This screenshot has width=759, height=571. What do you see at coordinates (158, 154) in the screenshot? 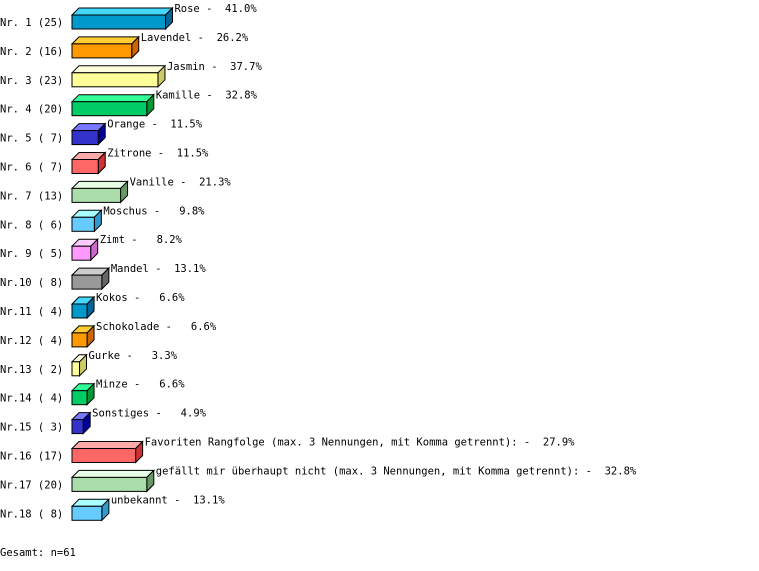
I see `bar-value-label: Zitrone - 11.5%` at bounding box center [158, 154].